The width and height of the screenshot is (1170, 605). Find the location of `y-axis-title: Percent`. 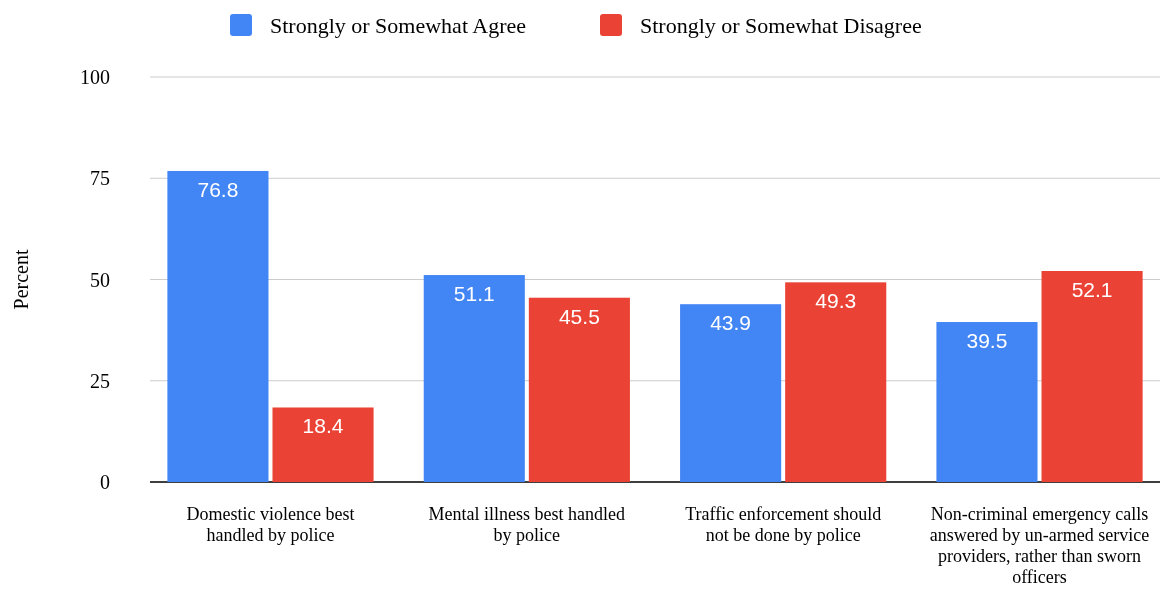

y-axis-title: Percent is located at coordinates (21, 279).